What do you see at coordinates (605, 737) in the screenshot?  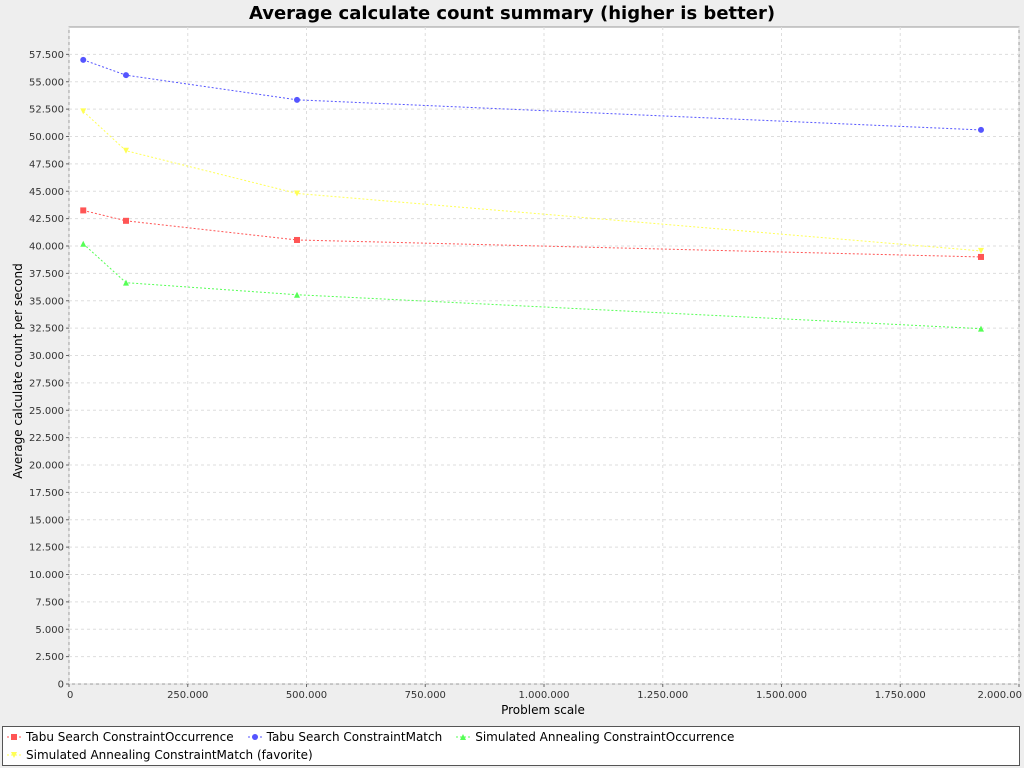 I see `legend-label: Simulated Annealing ConstraintOccurrence` at bounding box center [605, 737].